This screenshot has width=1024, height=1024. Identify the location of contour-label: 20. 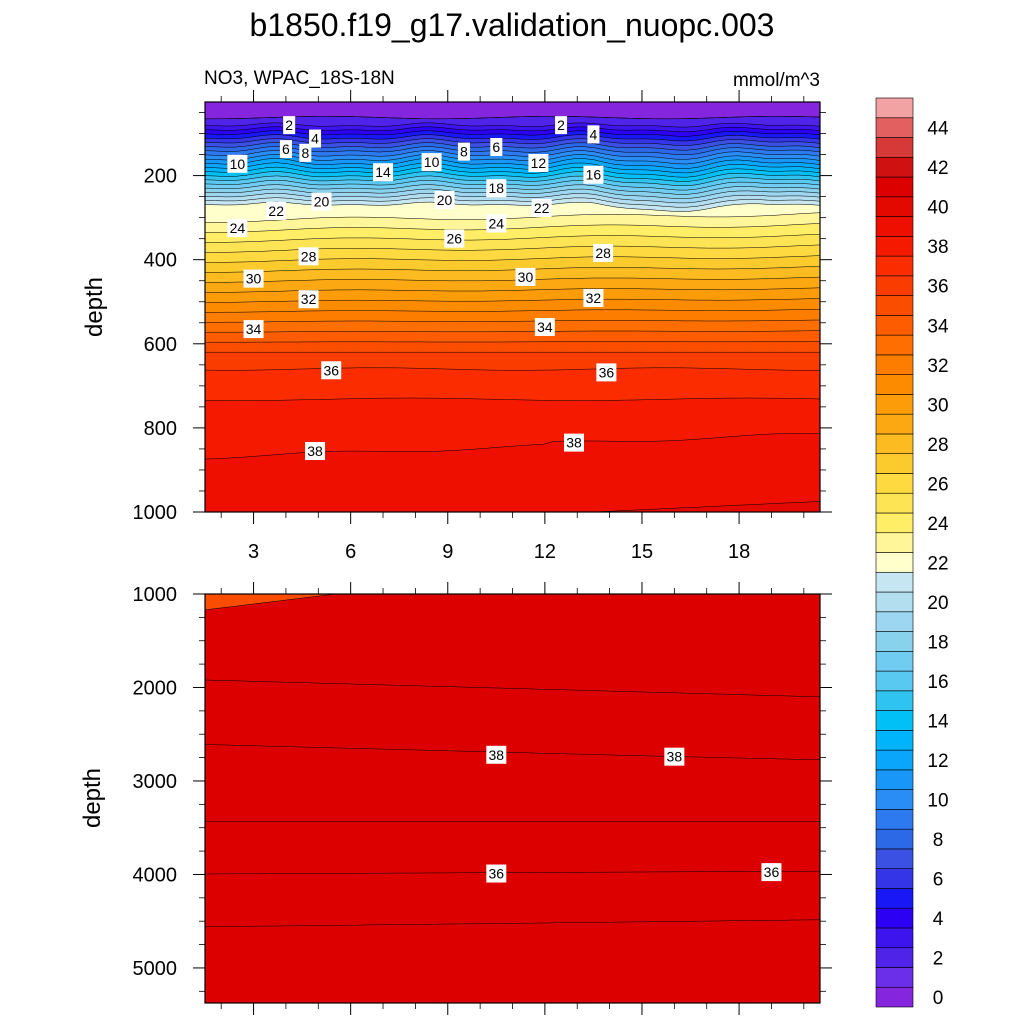
(445, 200).